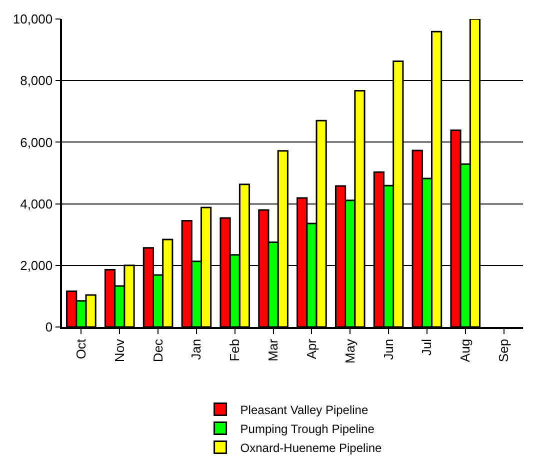  Describe the element at coordinates (80, 349) in the screenshot. I see `x-tick-label: Oct` at that location.